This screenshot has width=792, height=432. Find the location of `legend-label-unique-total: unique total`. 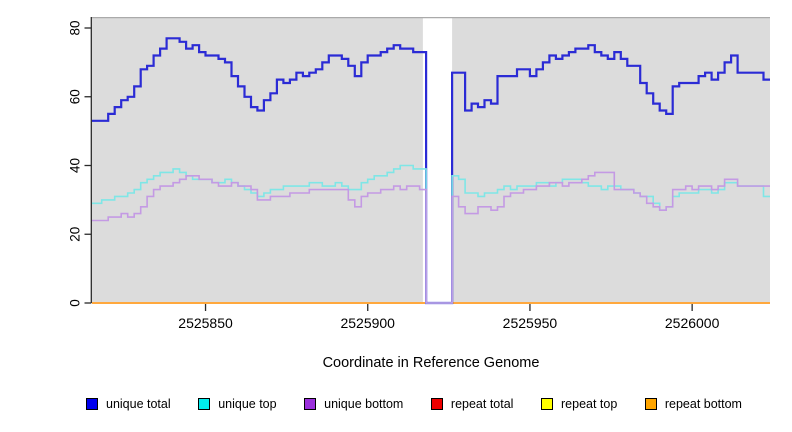

legend-label-unique-total: unique total is located at coordinates (138, 404).